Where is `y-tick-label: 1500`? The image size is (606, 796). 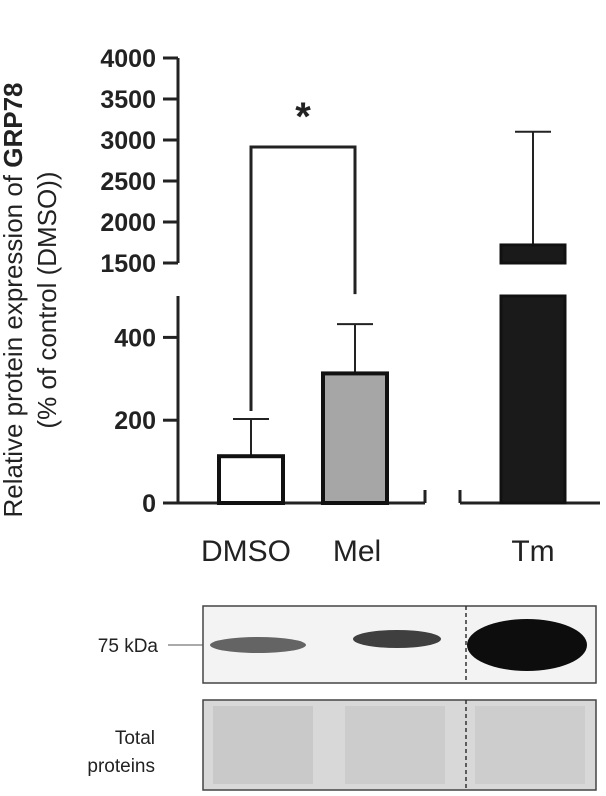 y-tick-label: 1500 is located at coordinates (128, 264).